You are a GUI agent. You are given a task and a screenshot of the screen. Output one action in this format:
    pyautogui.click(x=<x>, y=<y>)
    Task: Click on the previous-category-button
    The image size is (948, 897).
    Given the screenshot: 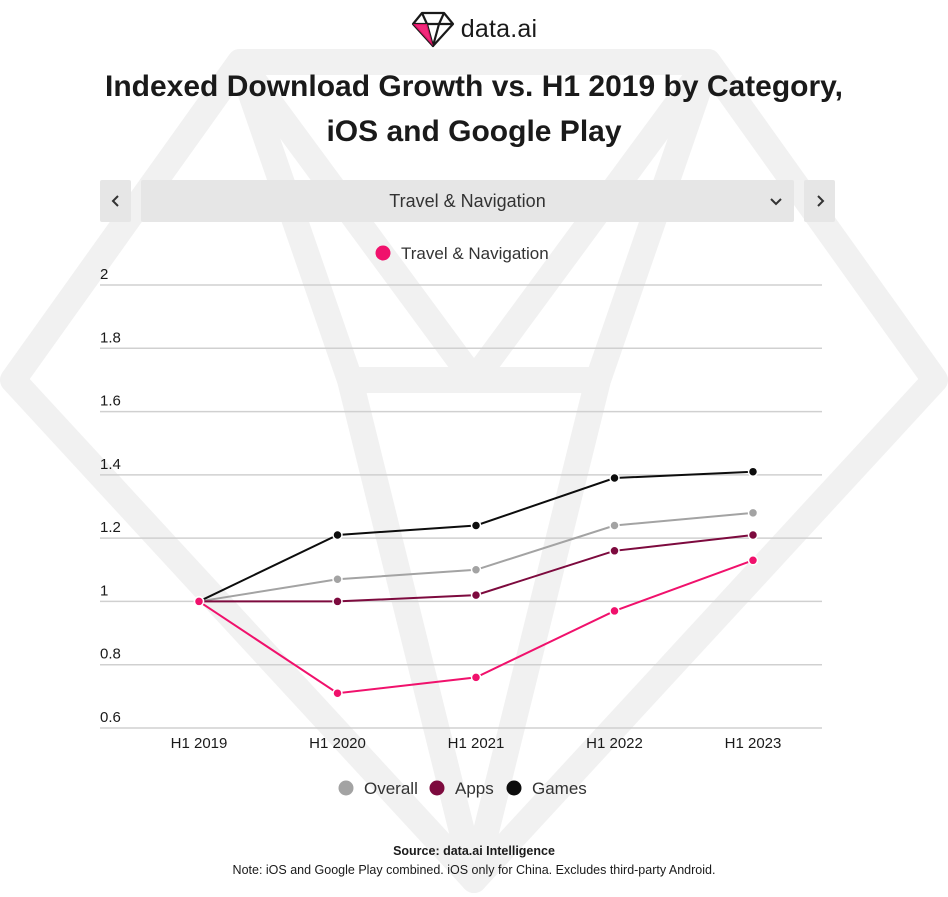 What is the action you would take?
    pyautogui.click(x=115, y=201)
    